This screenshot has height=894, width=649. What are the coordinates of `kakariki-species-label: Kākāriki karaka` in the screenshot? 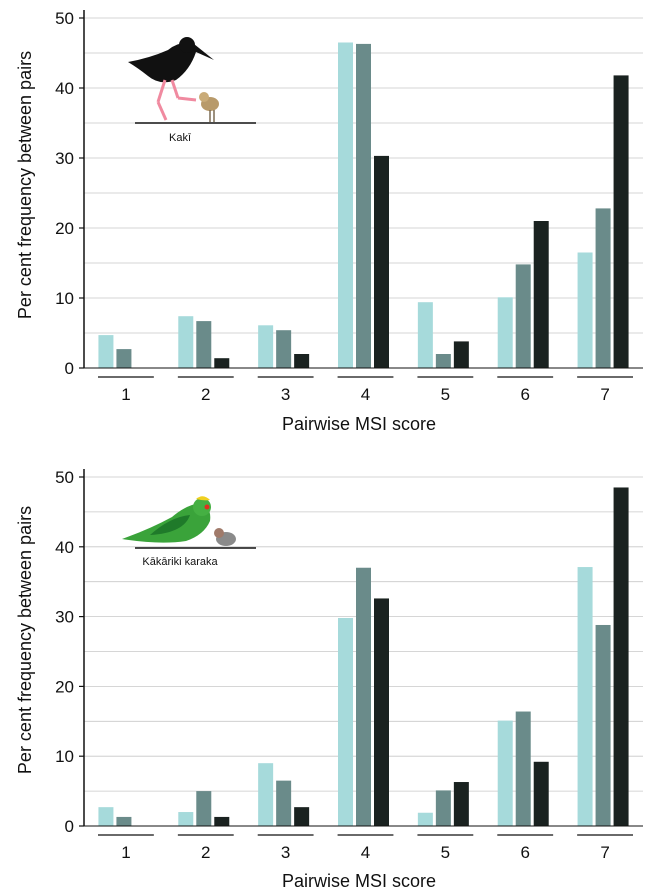 It's located at (180, 562).